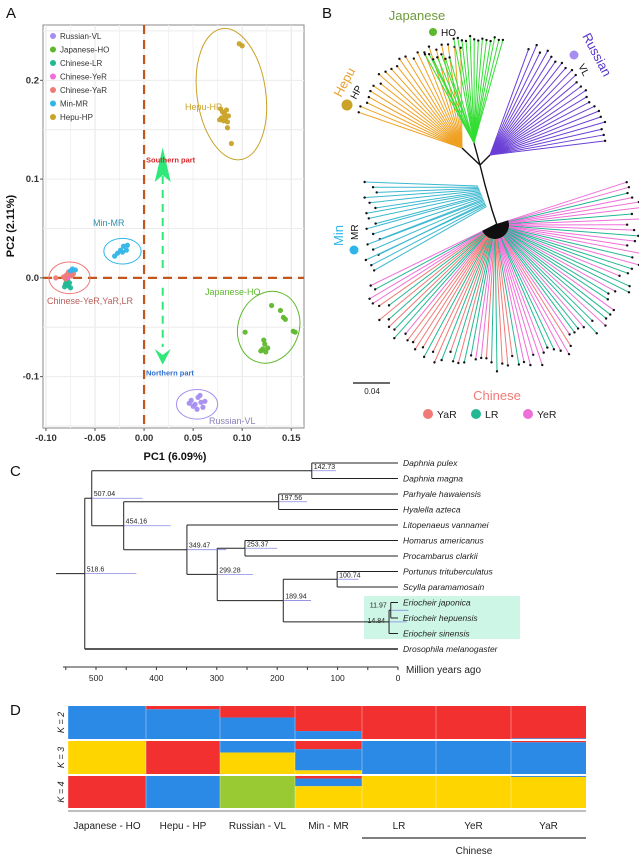 The height and width of the screenshot is (863, 639). What do you see at coordinates (233, 292) in the screenshot?
I see `cluster-label: Japanese-HO` at bounding box center [233, 292].